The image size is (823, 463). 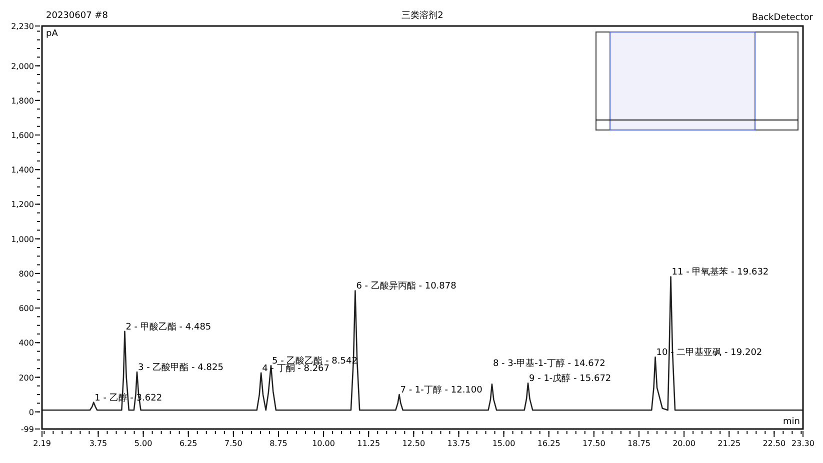 What do you see at coordinates (26, 309) in the screenshot?
I see `y-tick-label: 600` at bounding box center [26, 309].